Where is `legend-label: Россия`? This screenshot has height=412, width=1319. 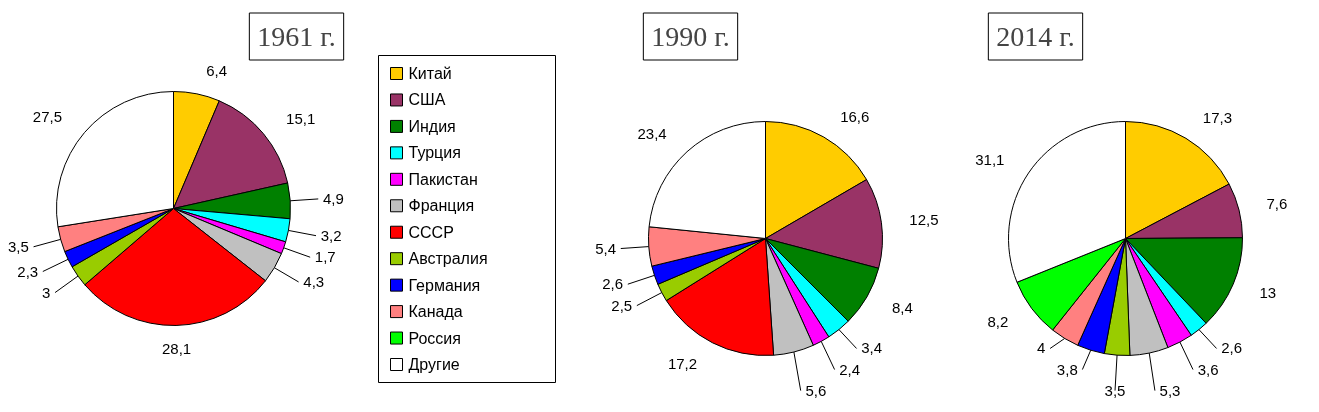 legend-label: Россия is located at coordinates (434, 338).